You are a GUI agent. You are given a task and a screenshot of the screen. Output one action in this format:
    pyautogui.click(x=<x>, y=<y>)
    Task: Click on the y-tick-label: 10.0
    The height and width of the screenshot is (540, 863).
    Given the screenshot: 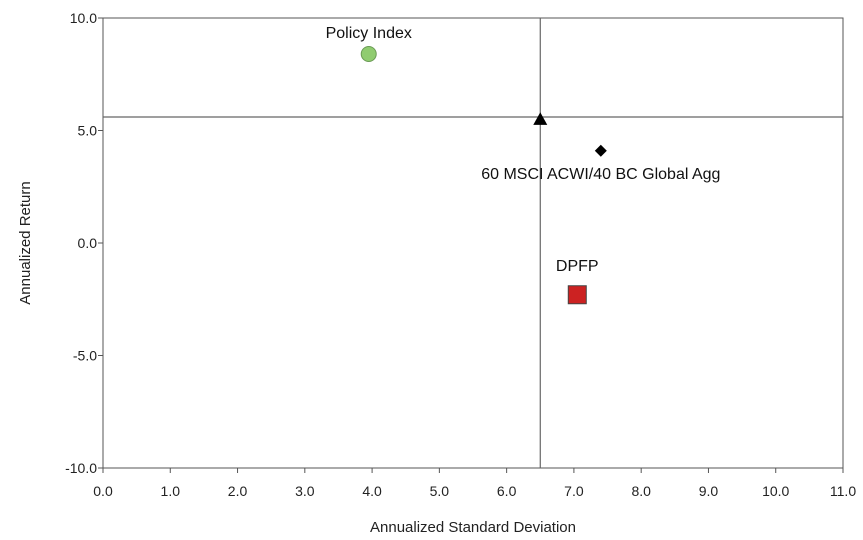 What is the action you would take?
    pyautogui.click(x=83, y=18)
    